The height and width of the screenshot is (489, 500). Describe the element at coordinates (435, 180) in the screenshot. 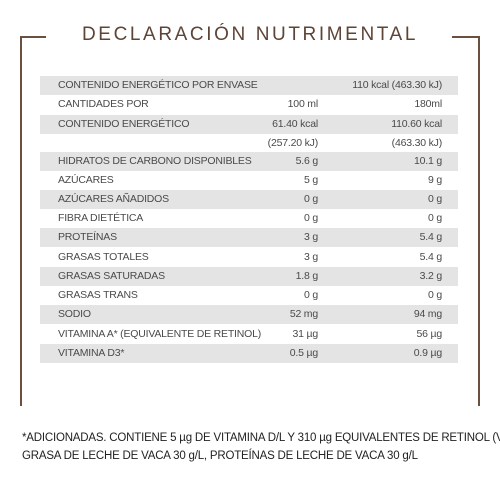

I see `row-value: 9 g` at that location.